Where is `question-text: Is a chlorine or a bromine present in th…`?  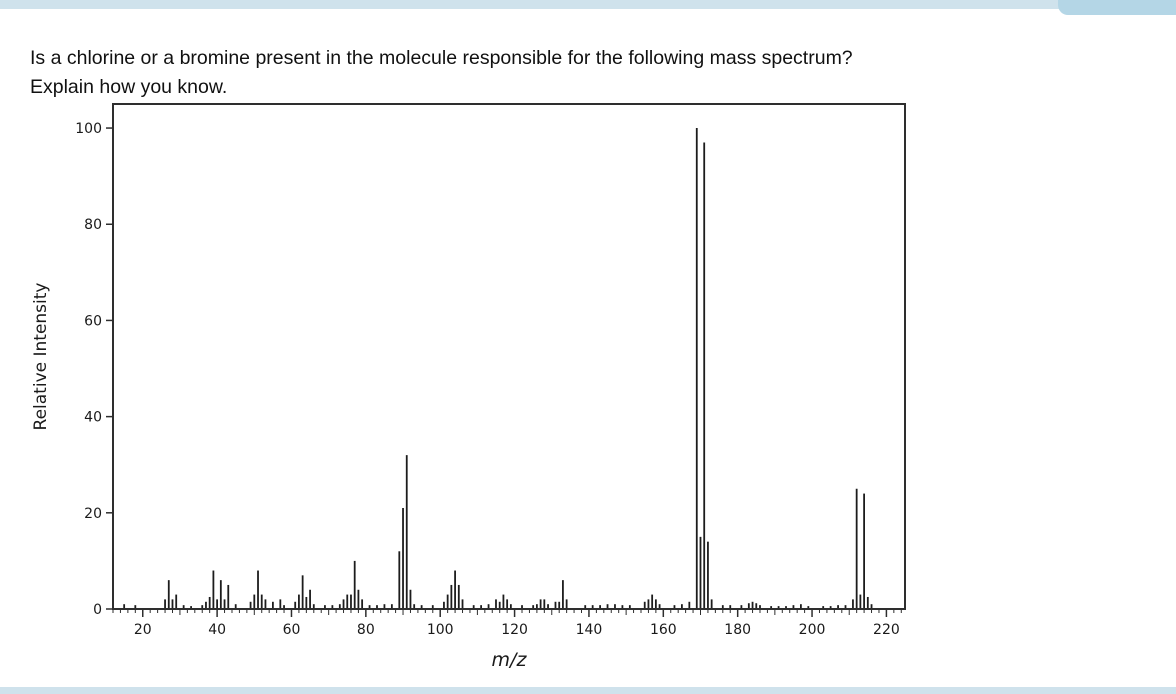 question-text: Is a chlorine or a bromine present in th… is located at coordinates (595, 73).